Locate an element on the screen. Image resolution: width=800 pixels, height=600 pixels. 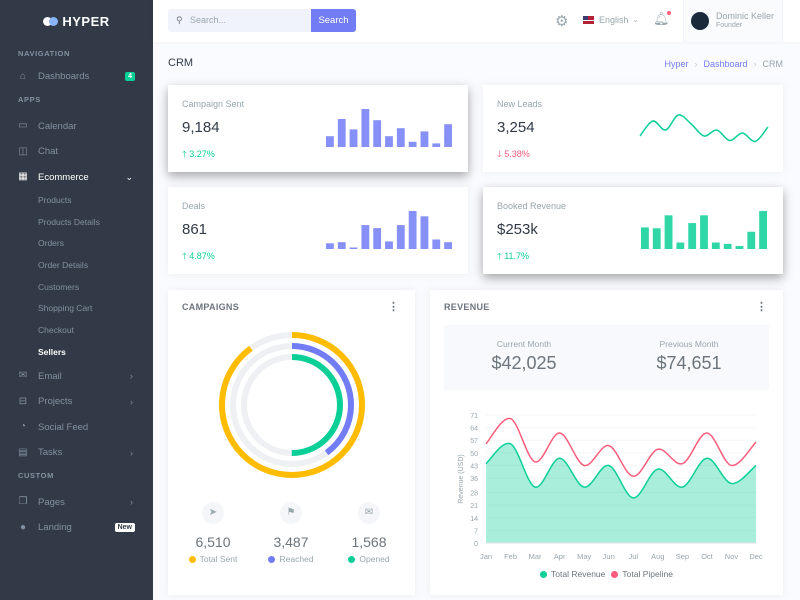
new-badge: New is located at coordinates (124, 528).